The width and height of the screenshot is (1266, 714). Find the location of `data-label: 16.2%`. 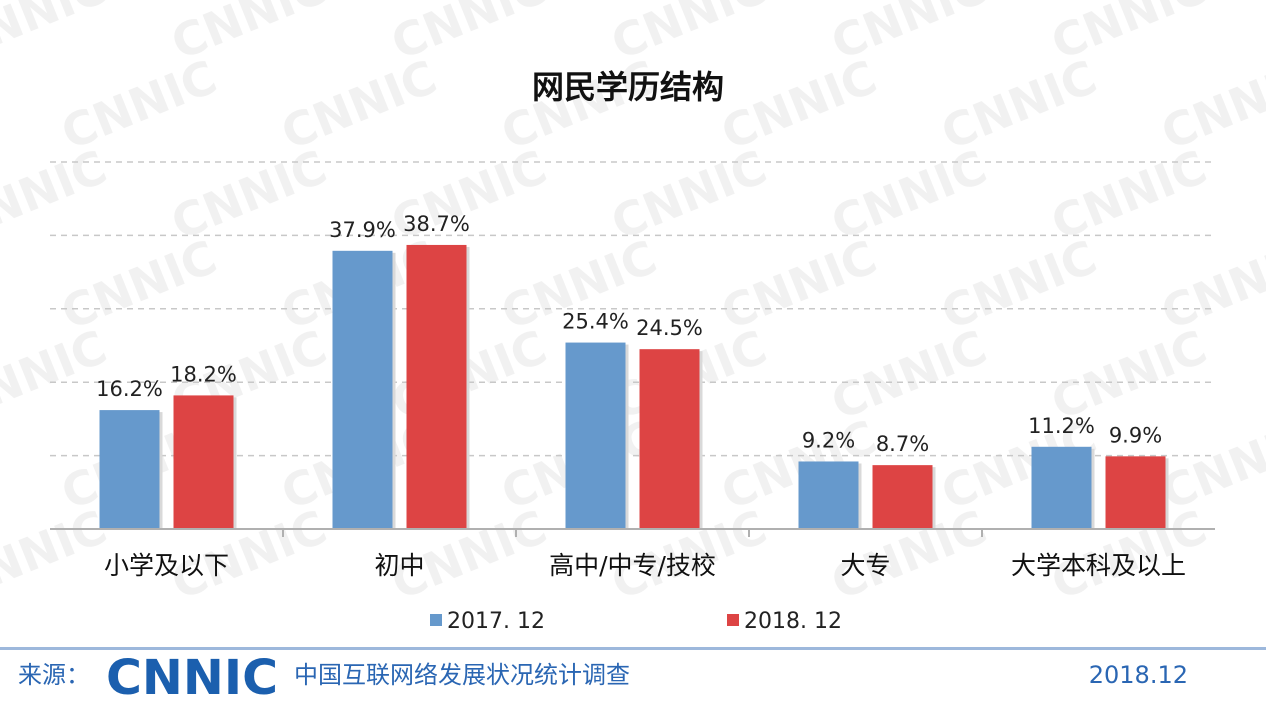

data-label: 16.2% is located at coordinates (129, 389).